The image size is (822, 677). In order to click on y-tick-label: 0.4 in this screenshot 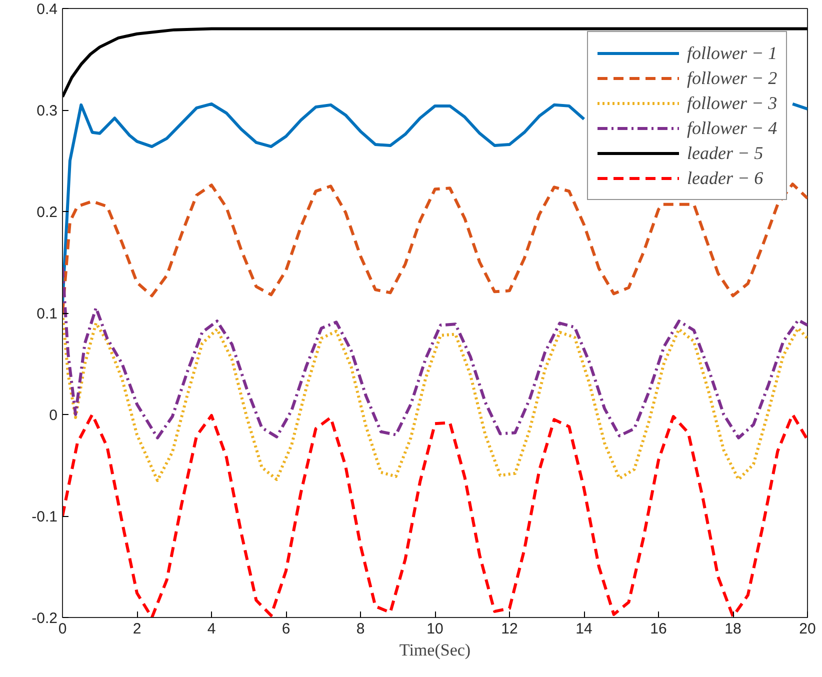, I will do `click(47, 9)`.